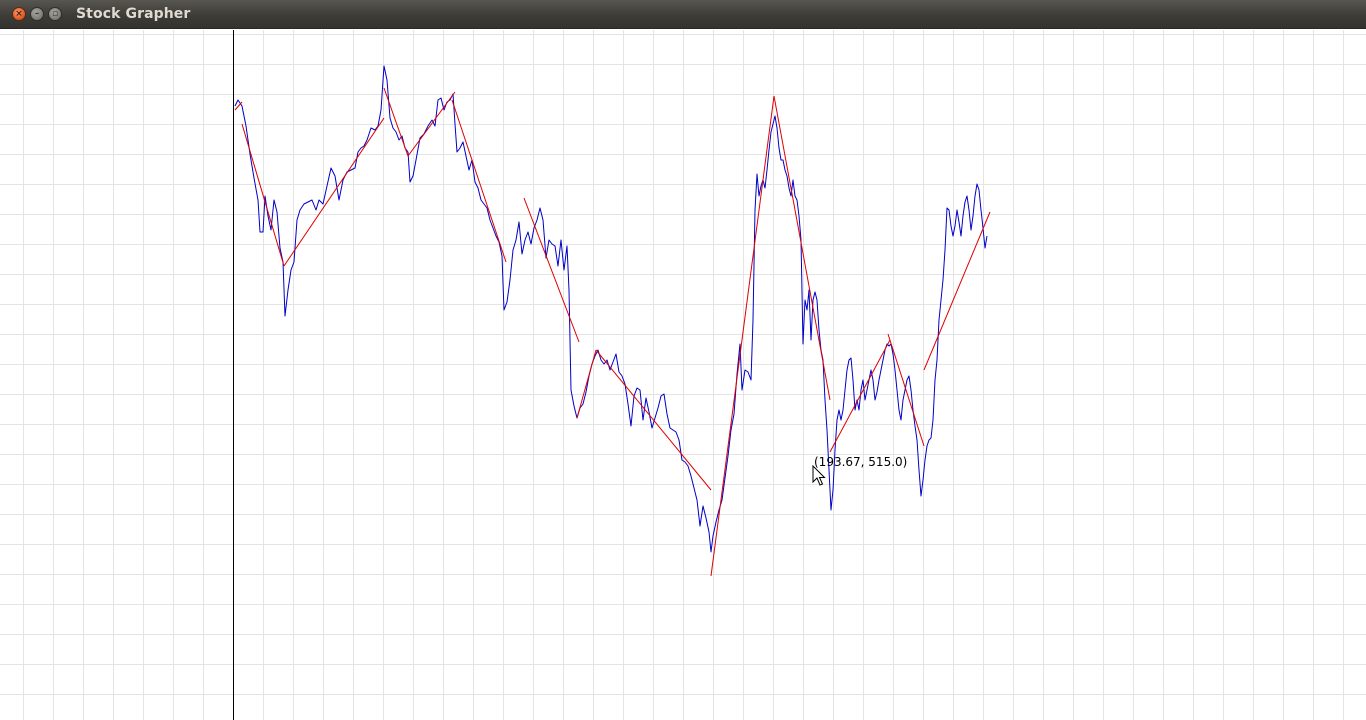 The image size is (1366, 720). I want to click on close-icon: ×, so click(19, 13).